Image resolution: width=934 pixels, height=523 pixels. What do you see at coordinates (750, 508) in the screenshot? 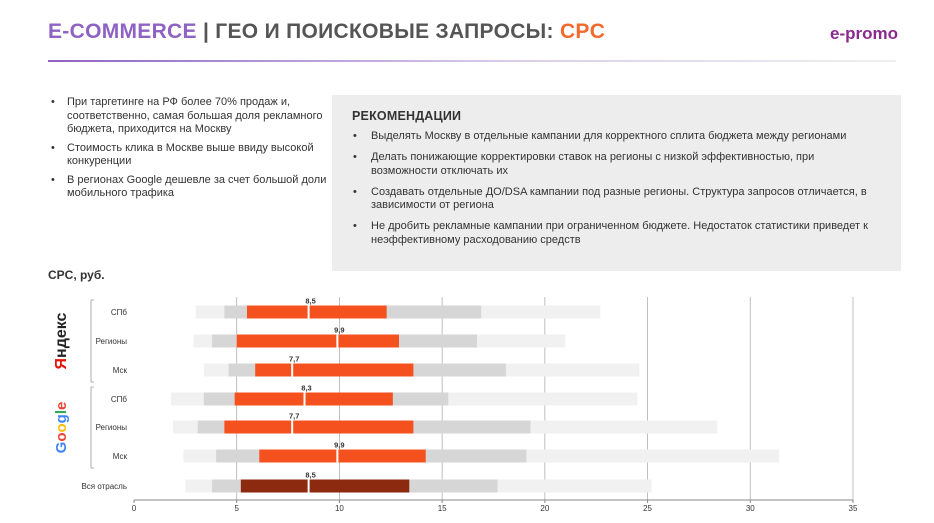
I see `x-tick-label: 30` at bounding box center [750, 508].